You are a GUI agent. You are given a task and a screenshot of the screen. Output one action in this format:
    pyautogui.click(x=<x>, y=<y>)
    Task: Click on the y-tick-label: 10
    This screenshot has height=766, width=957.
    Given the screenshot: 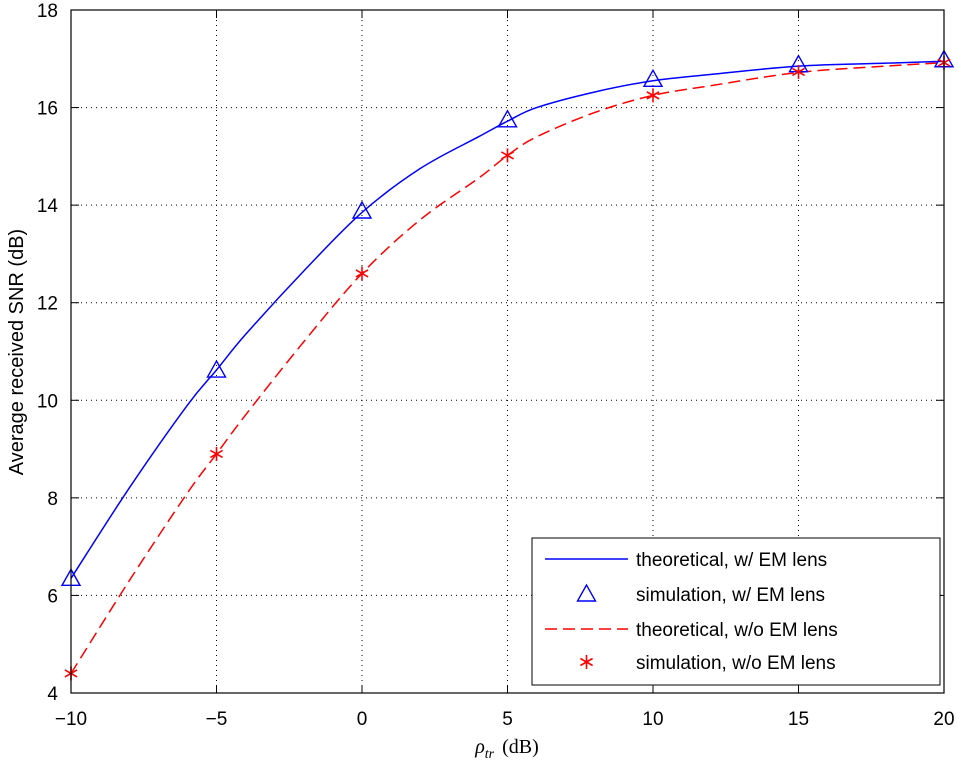 What is the action you would take?
    pyautogui.click(x=47, y=401)
    